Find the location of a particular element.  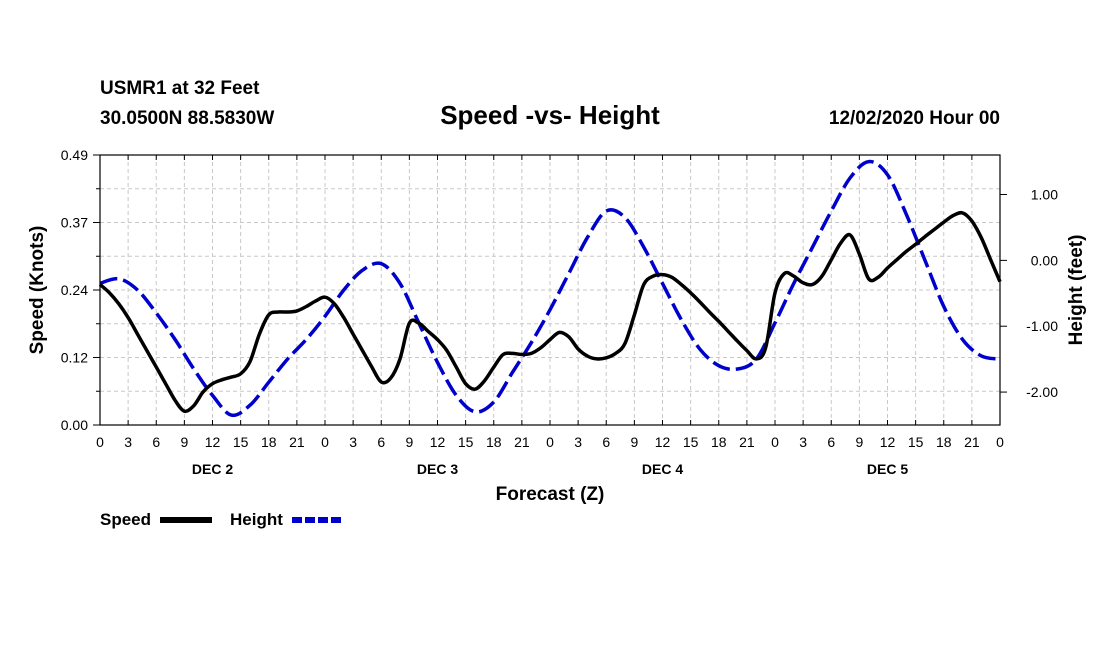

y-left-tick-label: 0.49 is located at coordinates (74, 155).